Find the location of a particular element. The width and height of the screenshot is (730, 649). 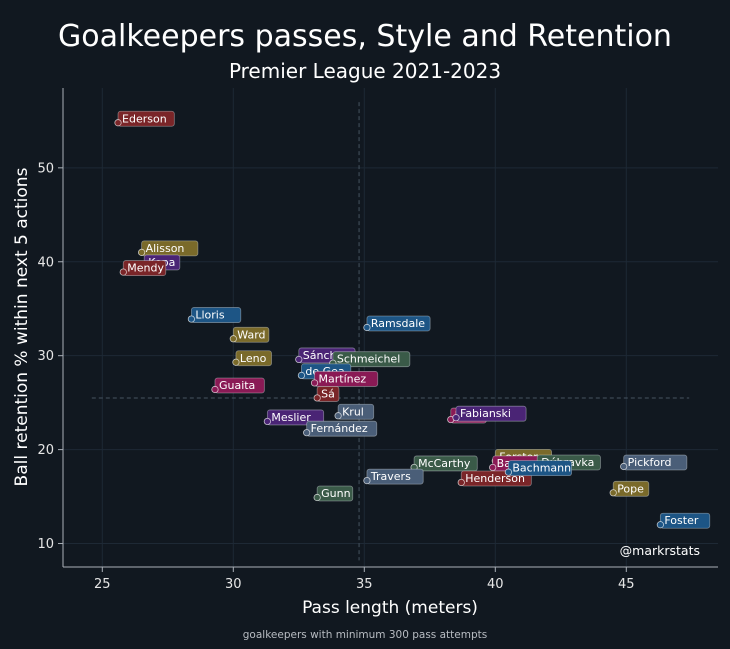

point-label: Ederson is located at coordinates (144, 118).